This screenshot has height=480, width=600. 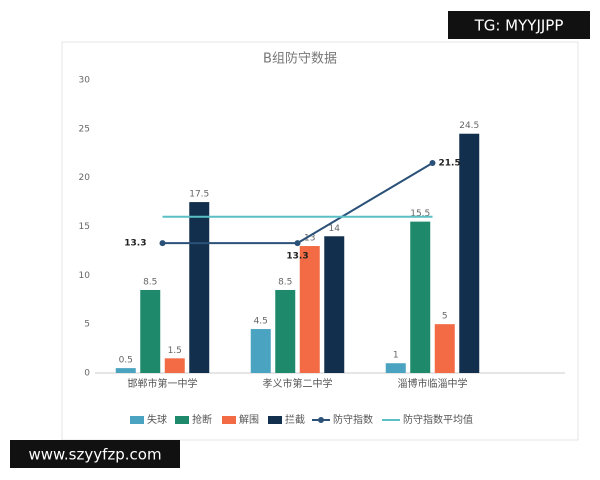 I want to click on x-tick-label: 淄博市临淄中学, so click(x=433, y=383).